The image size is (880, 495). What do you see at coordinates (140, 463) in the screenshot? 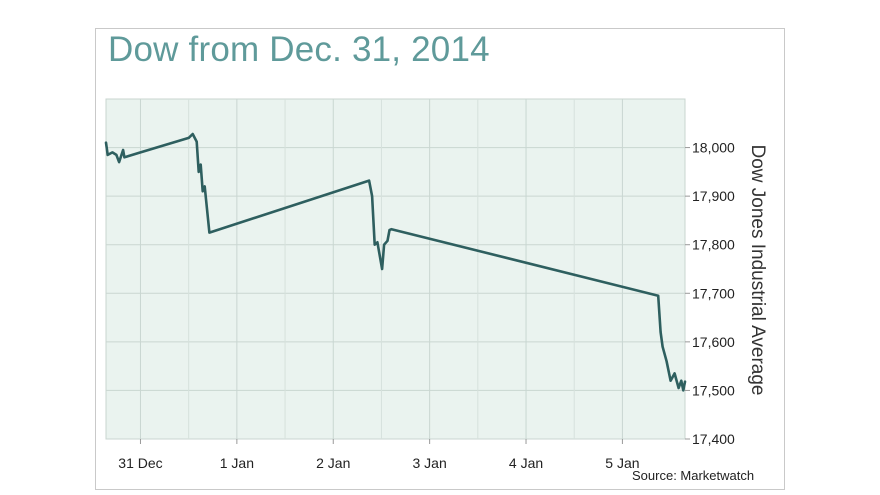
I see `x-tick-label: 31 Dec` at bounding box center [140, 463].